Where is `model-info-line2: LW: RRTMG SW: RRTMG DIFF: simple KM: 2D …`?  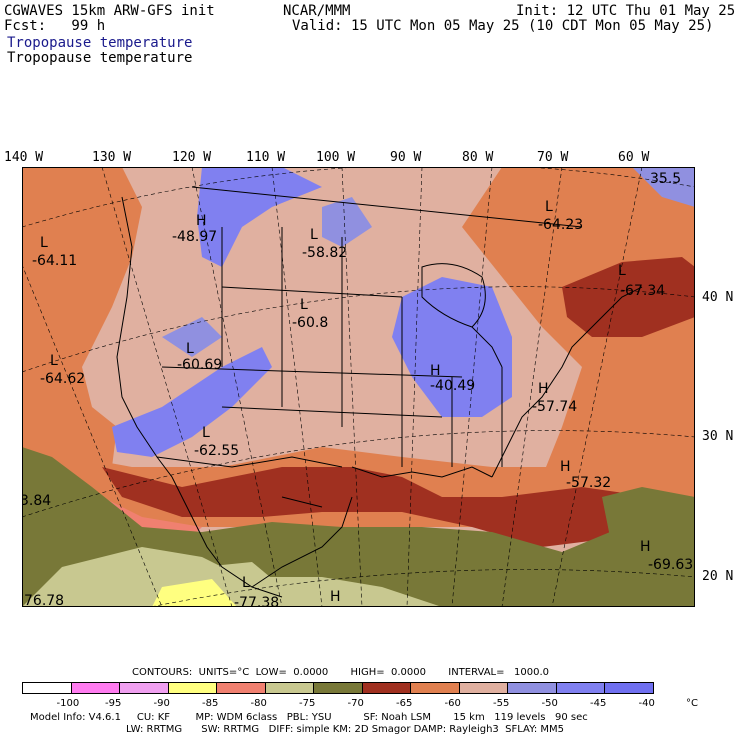
model-info-line2: LW: RRTMG SW: RRTMG DIFF: simple KM: 2D … is located at coordinates (345, 729).